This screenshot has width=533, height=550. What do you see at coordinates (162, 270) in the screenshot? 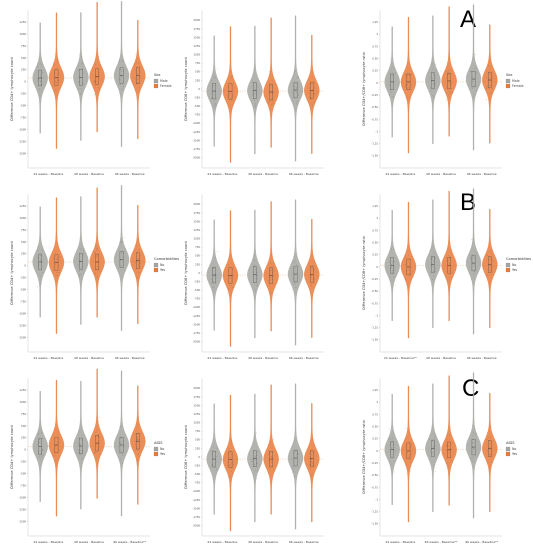
I see `legend-label: Yes` at bounding box center [162, 270].